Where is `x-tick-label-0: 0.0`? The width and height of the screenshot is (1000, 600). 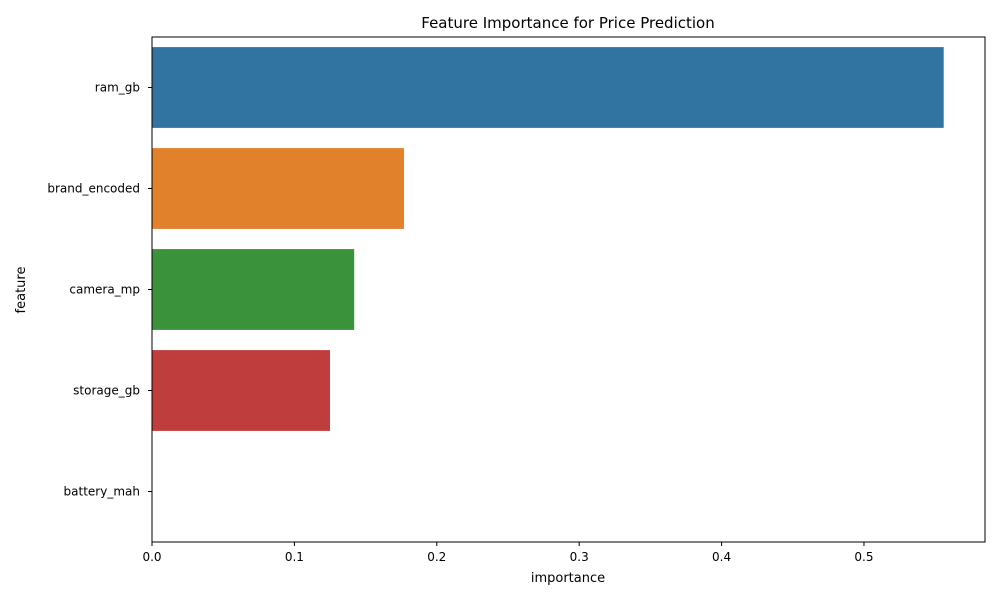
x-tick-label-0: 0.0 is located at coordinates (151, 557).